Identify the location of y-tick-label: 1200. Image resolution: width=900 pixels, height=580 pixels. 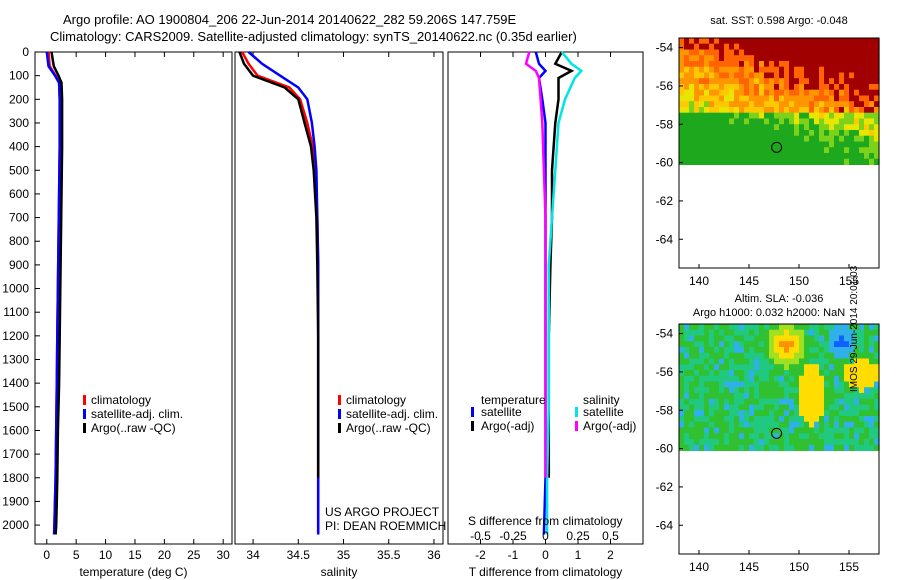
(15, 336).